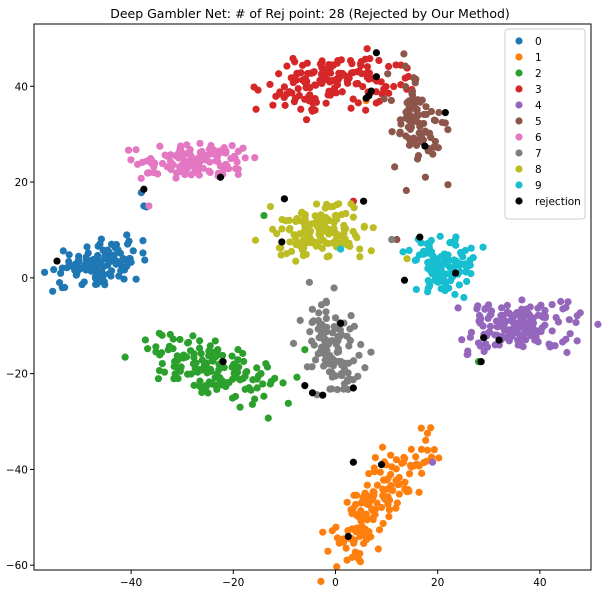  What do you see at coordinates (538, 106) in the screenshot?
I see `legend-label: 4` at bounding box center [538, 106].